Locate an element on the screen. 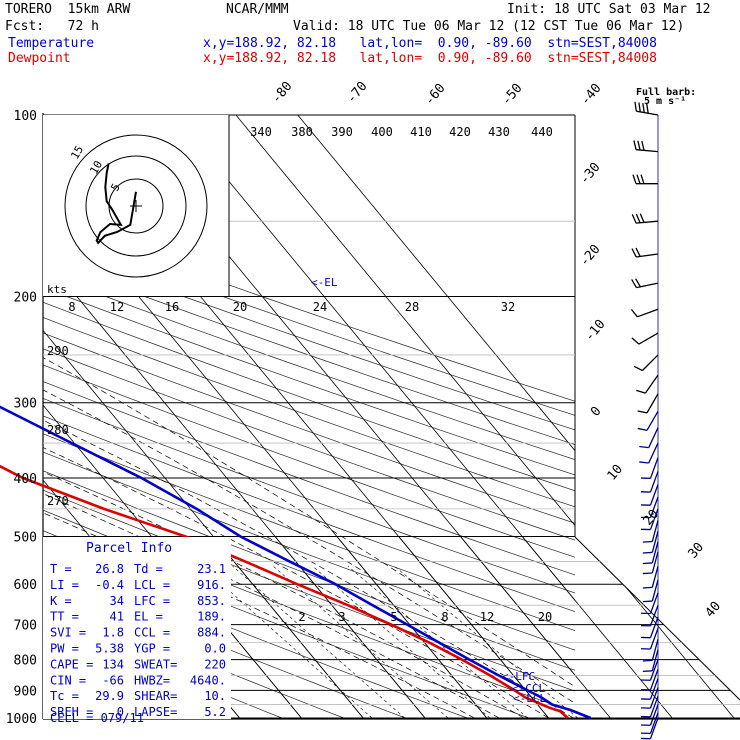 This screenshot has width=740, height=740. dry-adiabat-label: 280 is located at coordinates (58, 430).